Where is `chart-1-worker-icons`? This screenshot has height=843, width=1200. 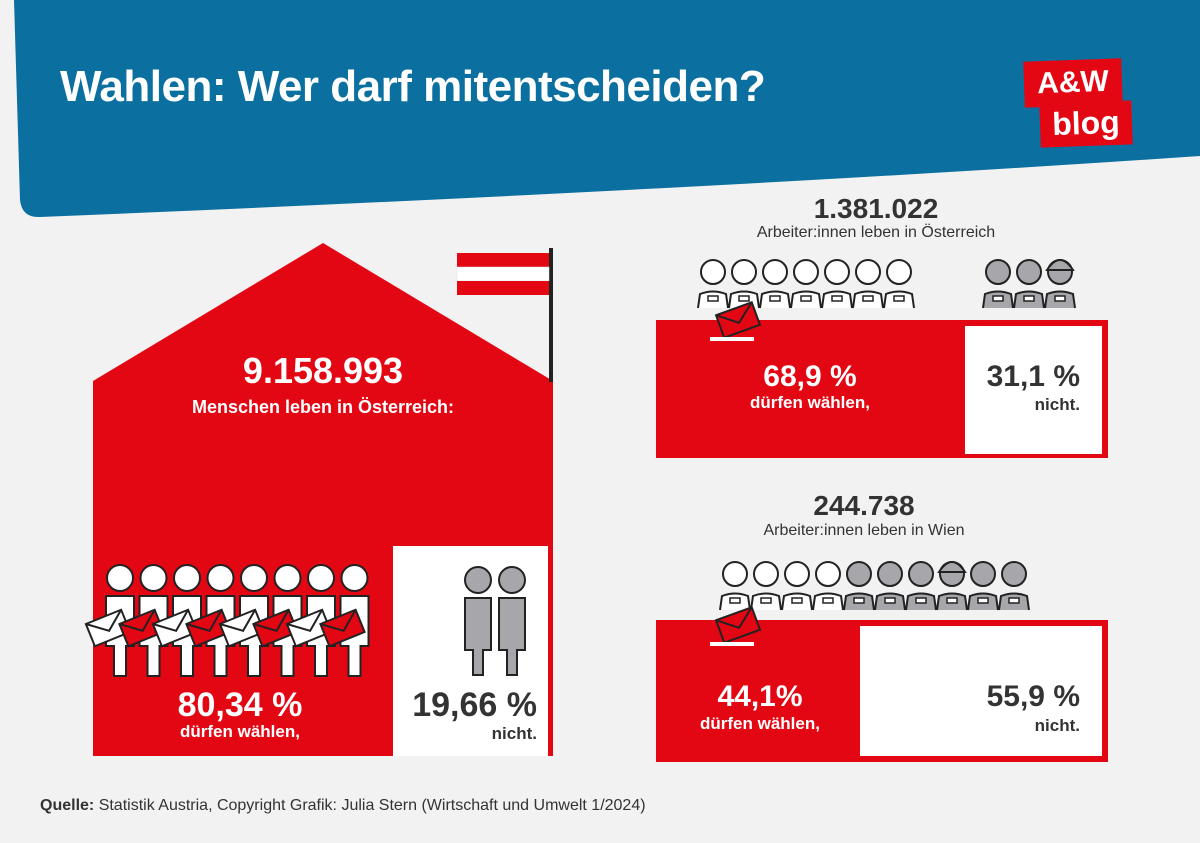
chart-1-worker-icons is located at coordinates (886, 300).